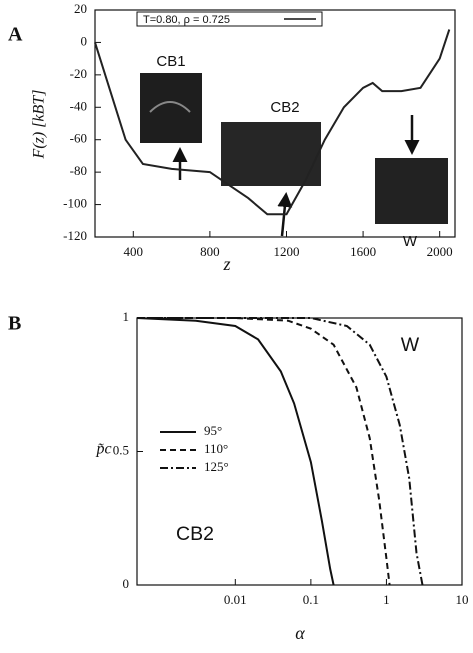  Describe the element at coordinates (213, 430) in the screenshot. I see `legend-label: 95°` at that location.